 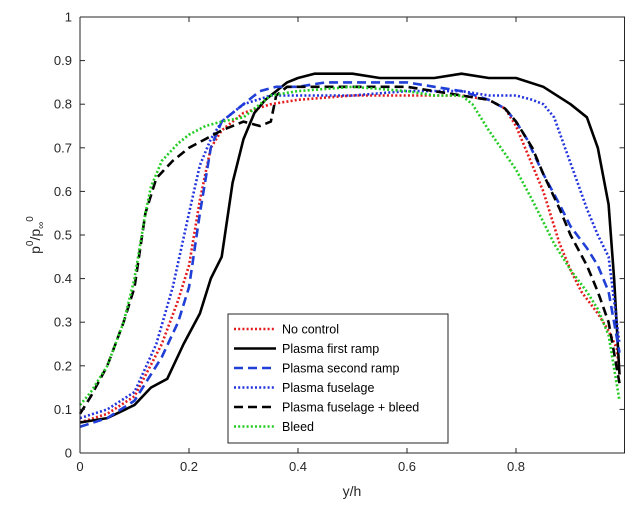 I want to click on x-tick-label: 0.2, so click(x=189, y=466).